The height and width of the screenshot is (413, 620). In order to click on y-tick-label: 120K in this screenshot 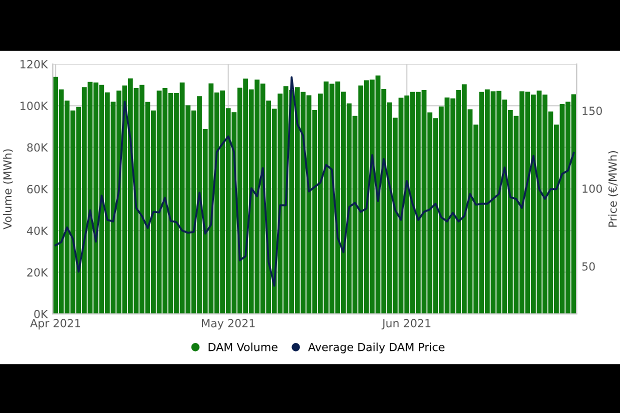, I will do `click(34, 64)`.